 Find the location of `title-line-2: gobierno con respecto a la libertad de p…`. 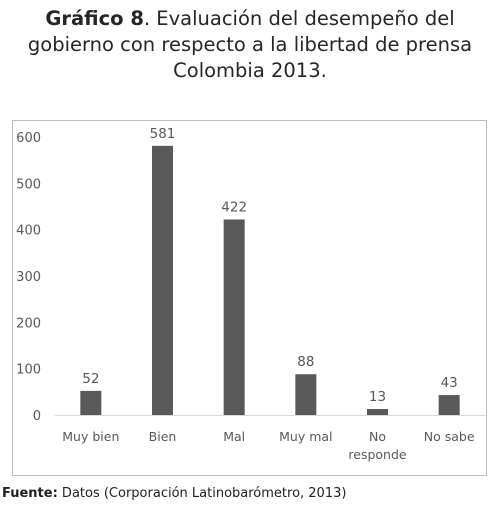

title-line-2: gobierno con respecto a la libertad de p… is located at coordinates (250, 44).